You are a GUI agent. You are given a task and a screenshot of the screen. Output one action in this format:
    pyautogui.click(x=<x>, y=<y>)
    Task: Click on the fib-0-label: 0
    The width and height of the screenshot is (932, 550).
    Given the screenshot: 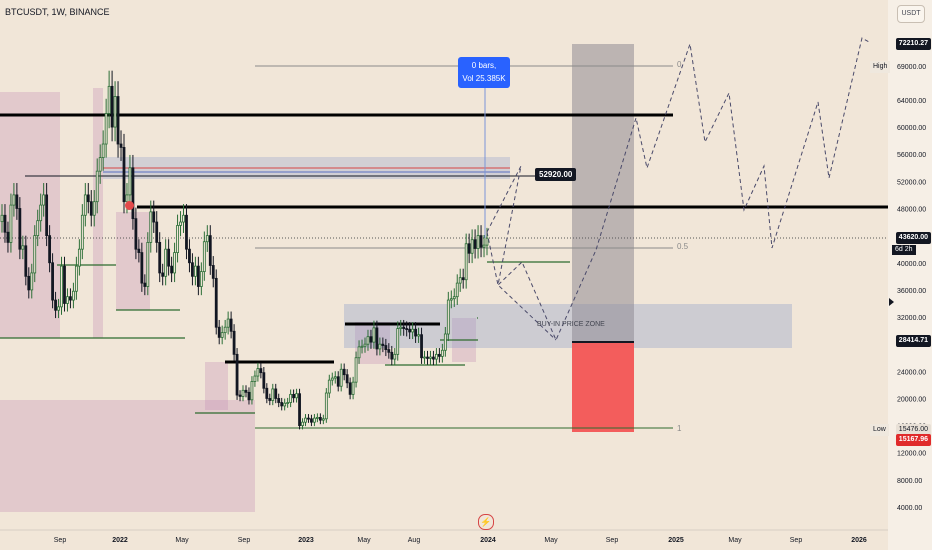 What is the action you would take?
    pyautogui.click(x=679, y=64)
    